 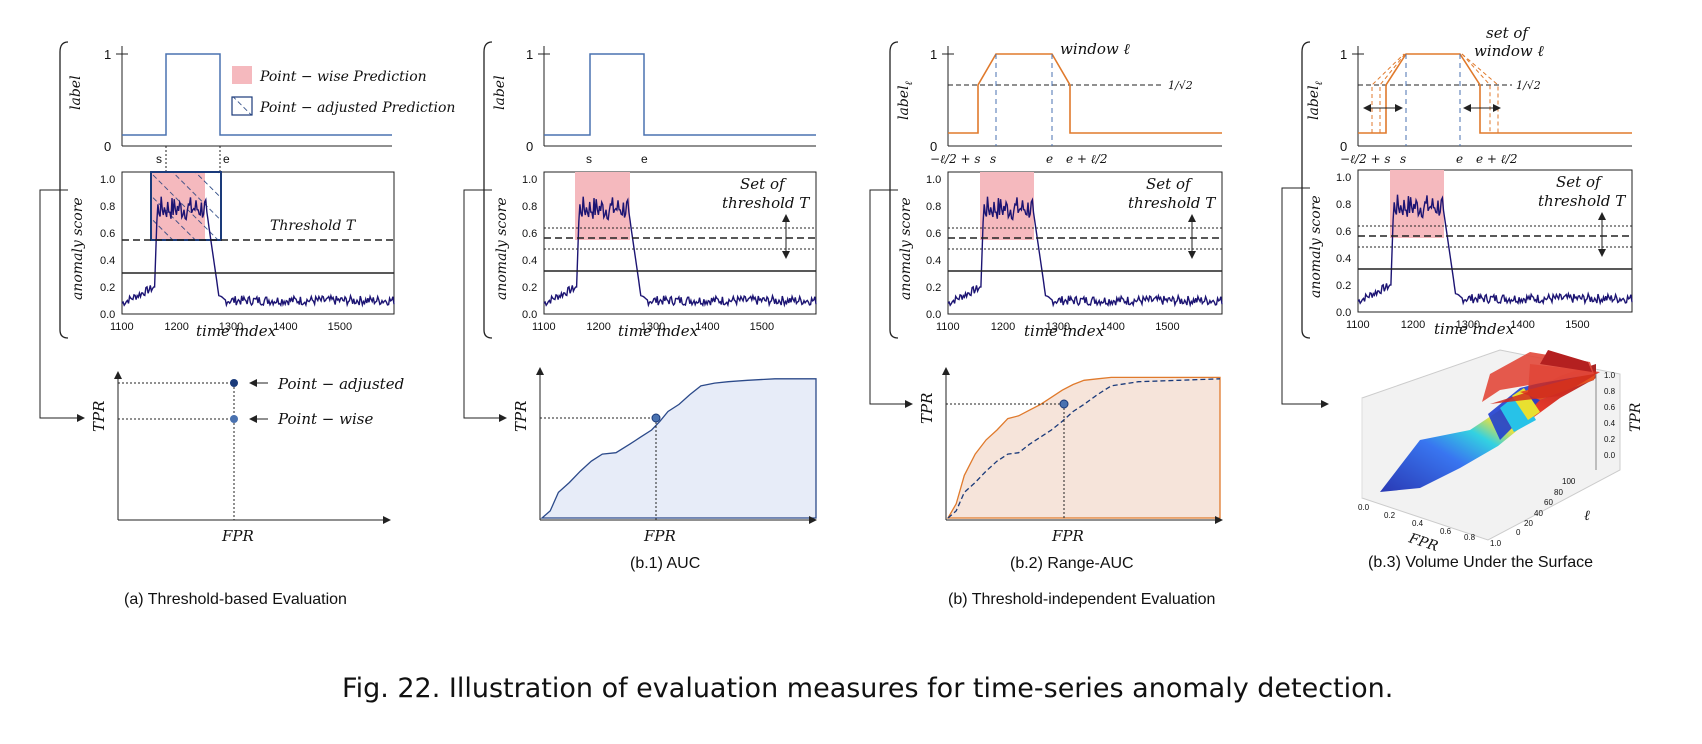 I want to click on range-roc-curve, so click(x=1083, y=447).